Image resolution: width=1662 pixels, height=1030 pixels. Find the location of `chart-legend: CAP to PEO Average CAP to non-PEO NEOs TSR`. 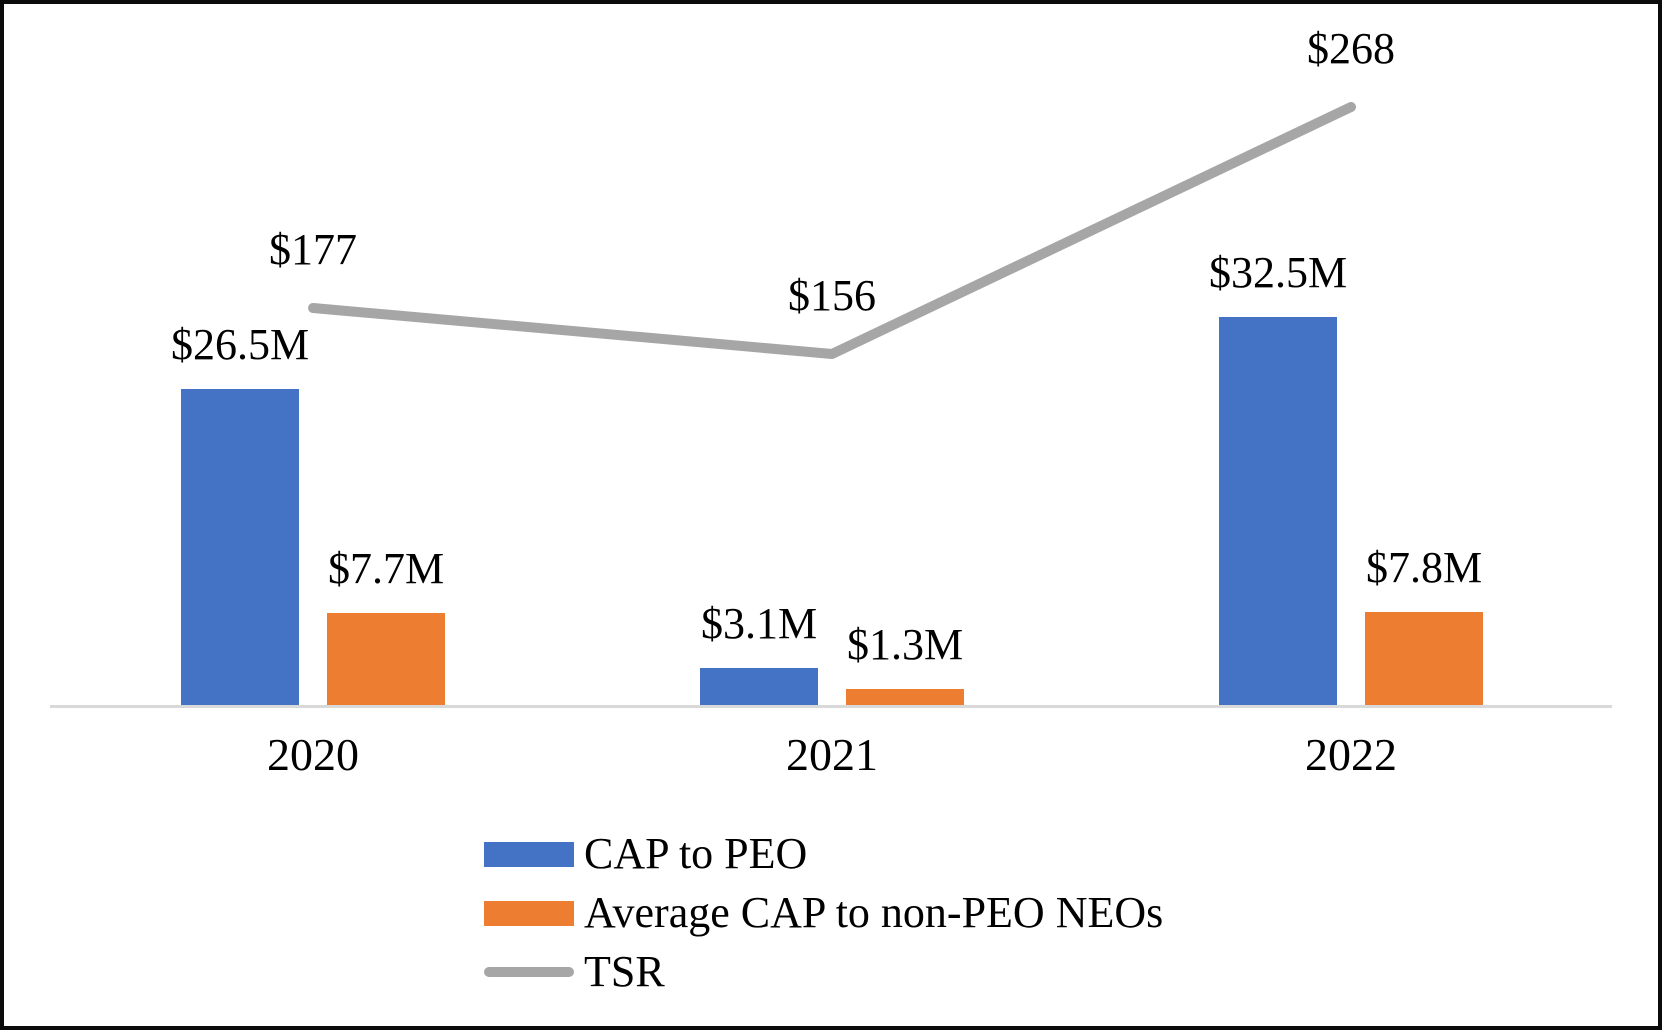

chart-legend: CAP to PEO Average CAP to non-PEO NEOs TSR is located at coordinates (823, 913).